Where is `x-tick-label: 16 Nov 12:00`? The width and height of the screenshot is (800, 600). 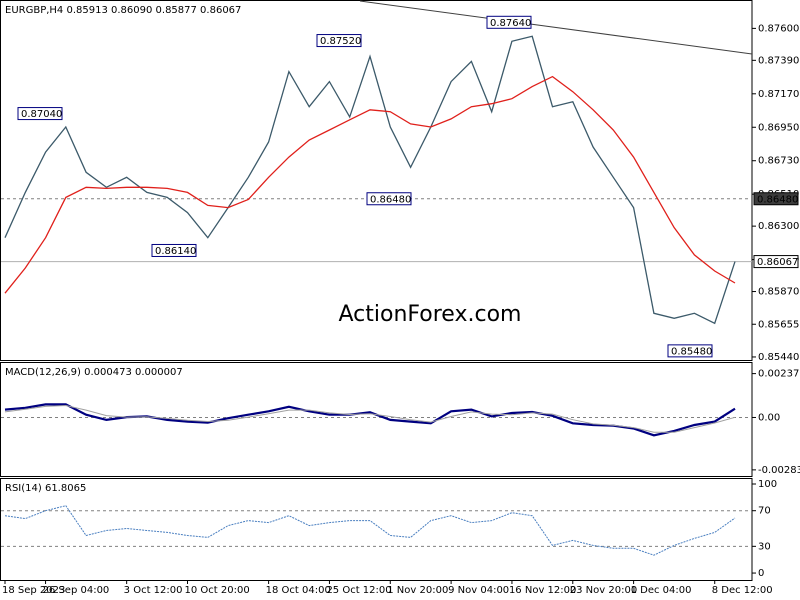
x-tick-label: 16 Nov 12:00 is located at coordinates (542, 590).